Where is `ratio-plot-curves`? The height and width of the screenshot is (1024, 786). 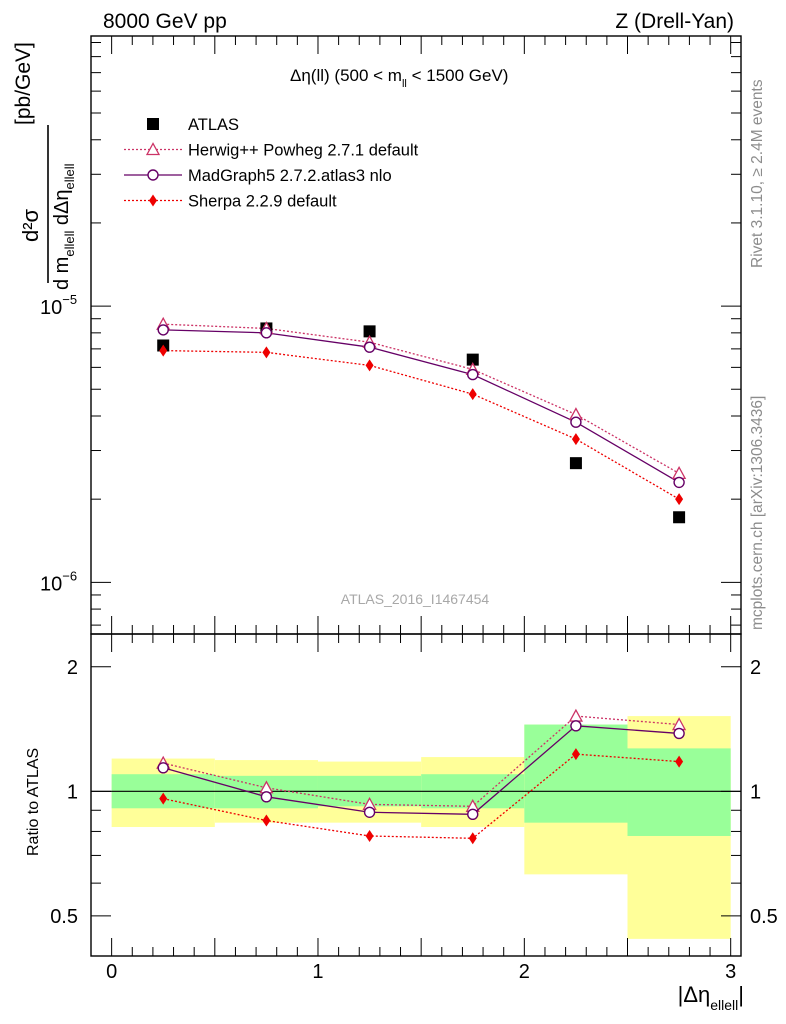
ratio-plot-curves is located at coordinates (421, 776).